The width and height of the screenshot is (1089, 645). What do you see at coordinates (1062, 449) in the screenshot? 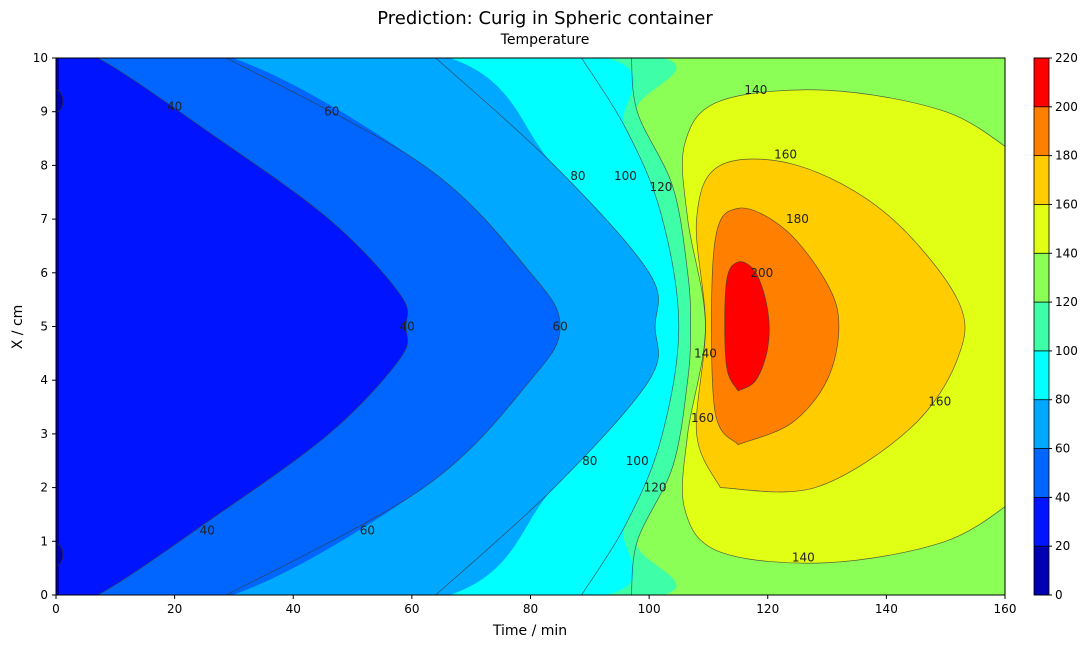
I see `colorbar-tick-label-3: 60` at bounding box center [1062, 449].